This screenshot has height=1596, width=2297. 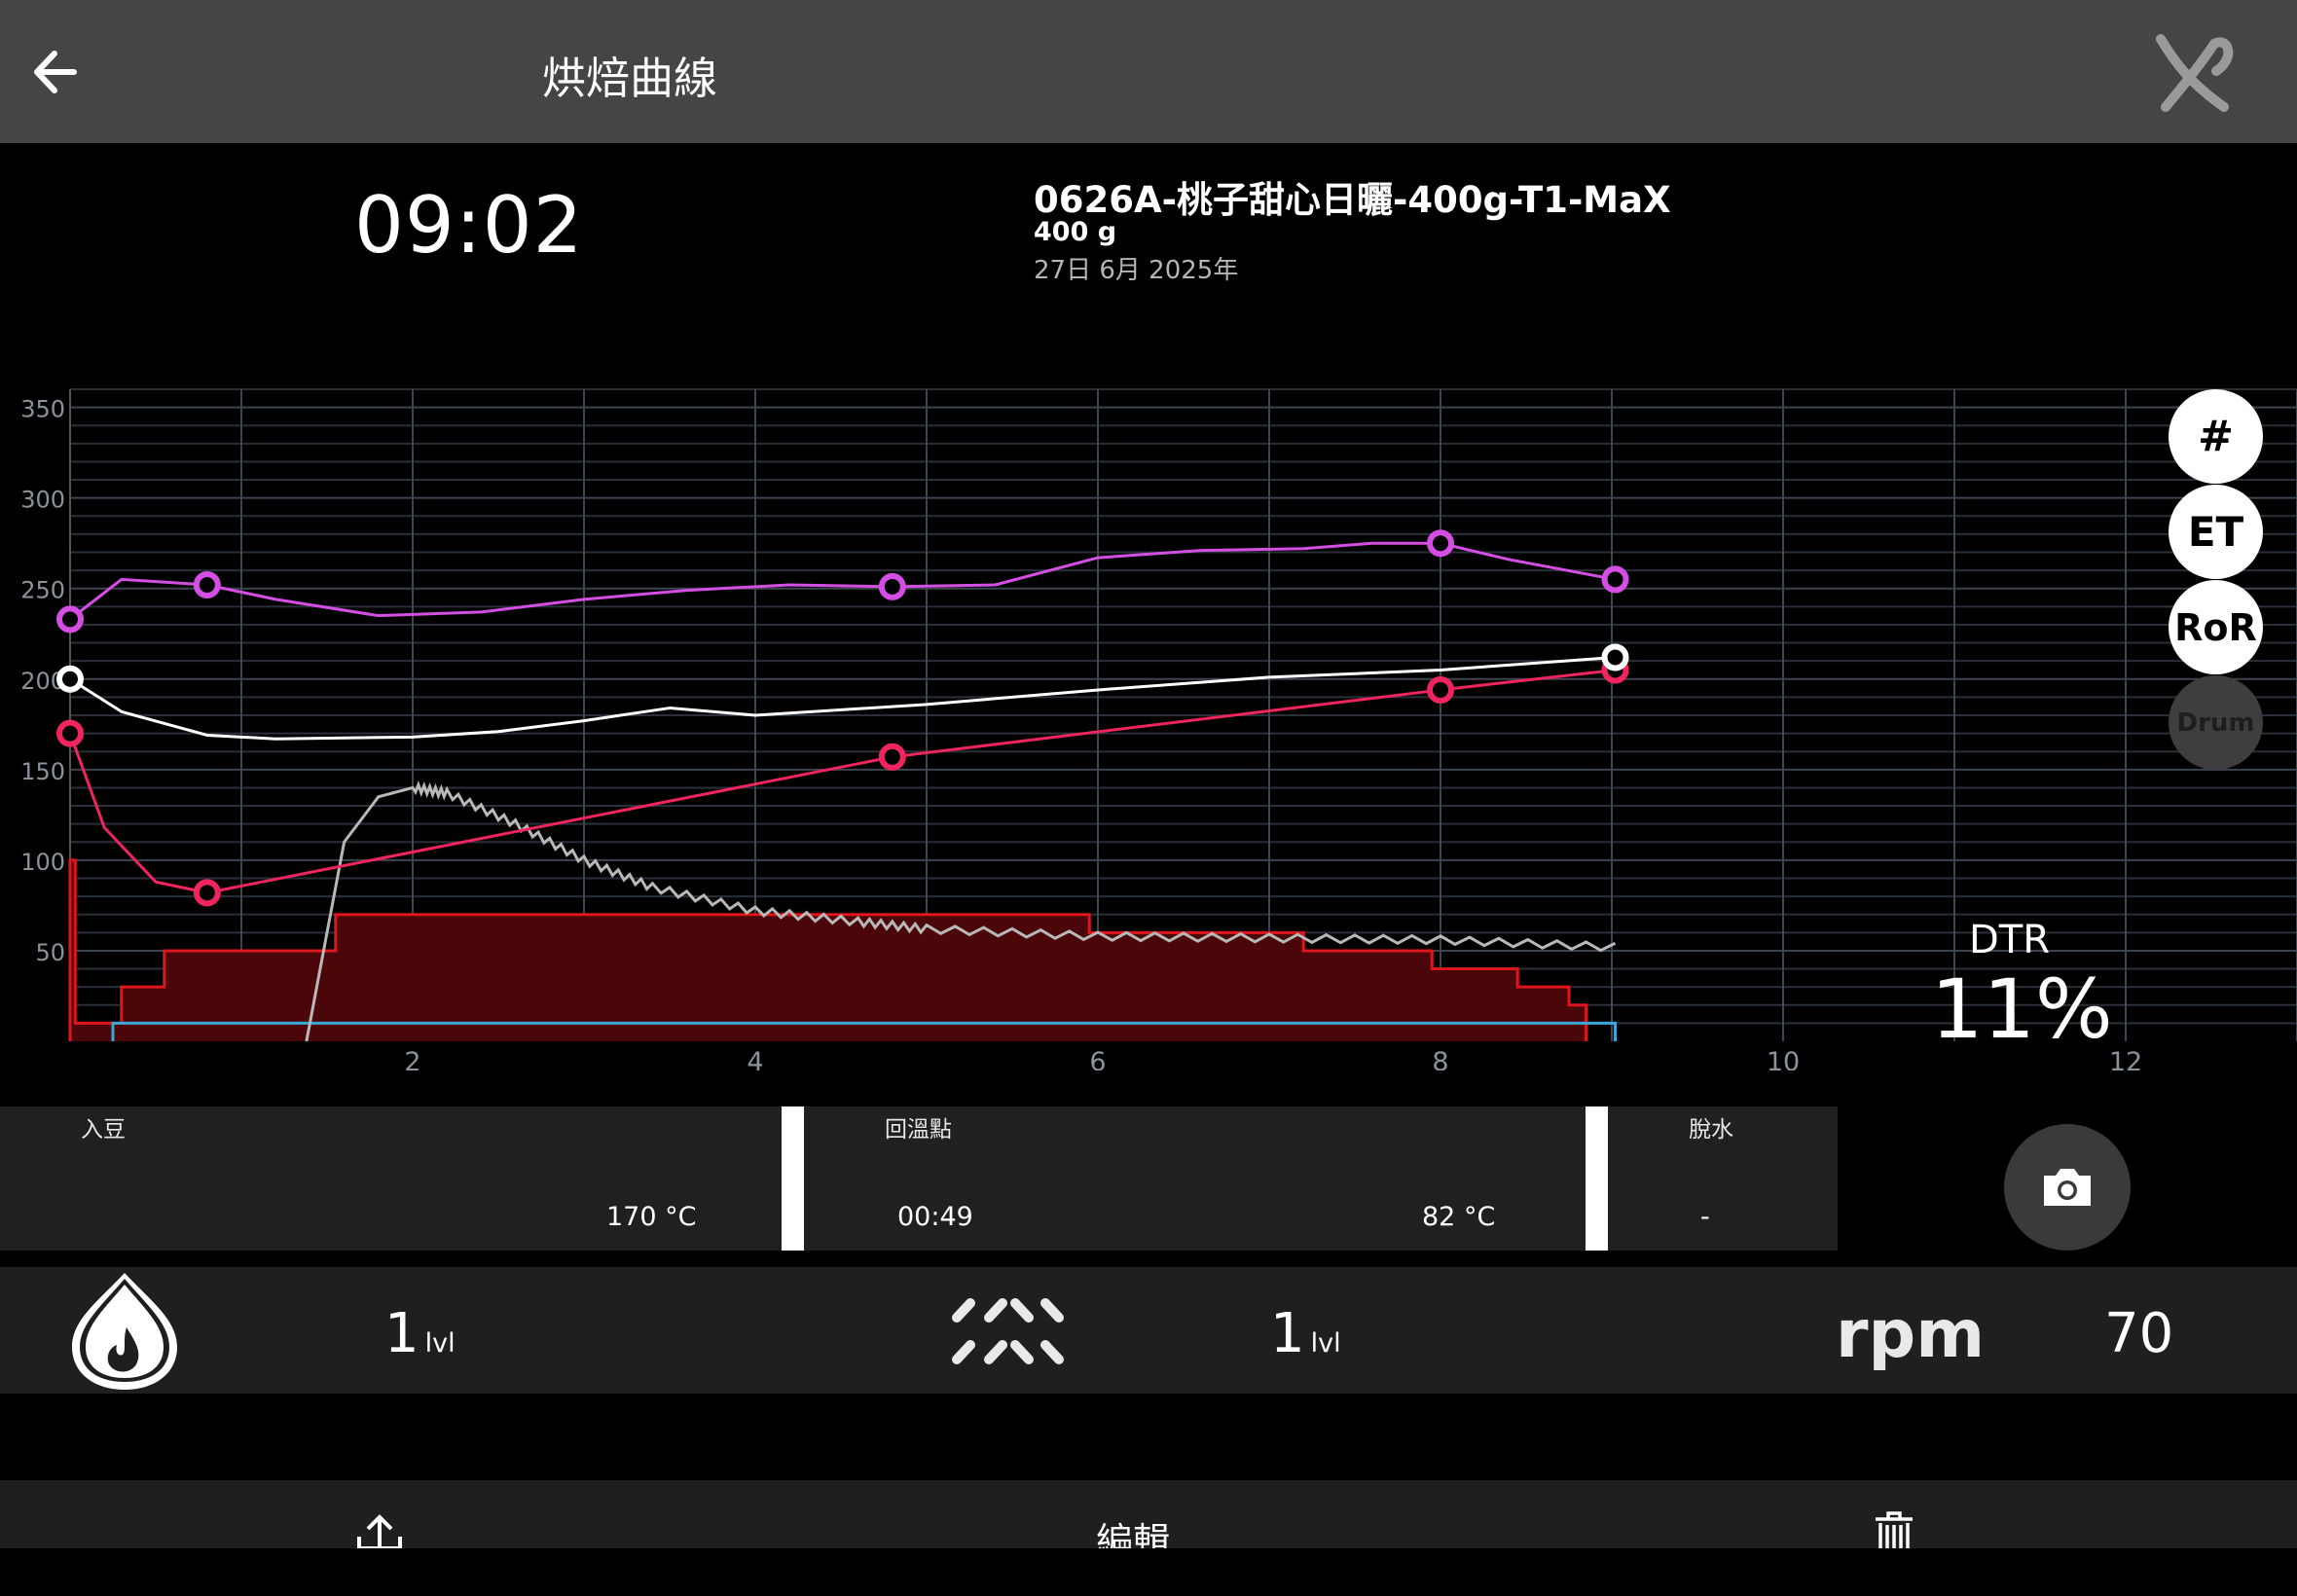 I want to click on et-toggle-button: ET, so click(x=2216, y=532).